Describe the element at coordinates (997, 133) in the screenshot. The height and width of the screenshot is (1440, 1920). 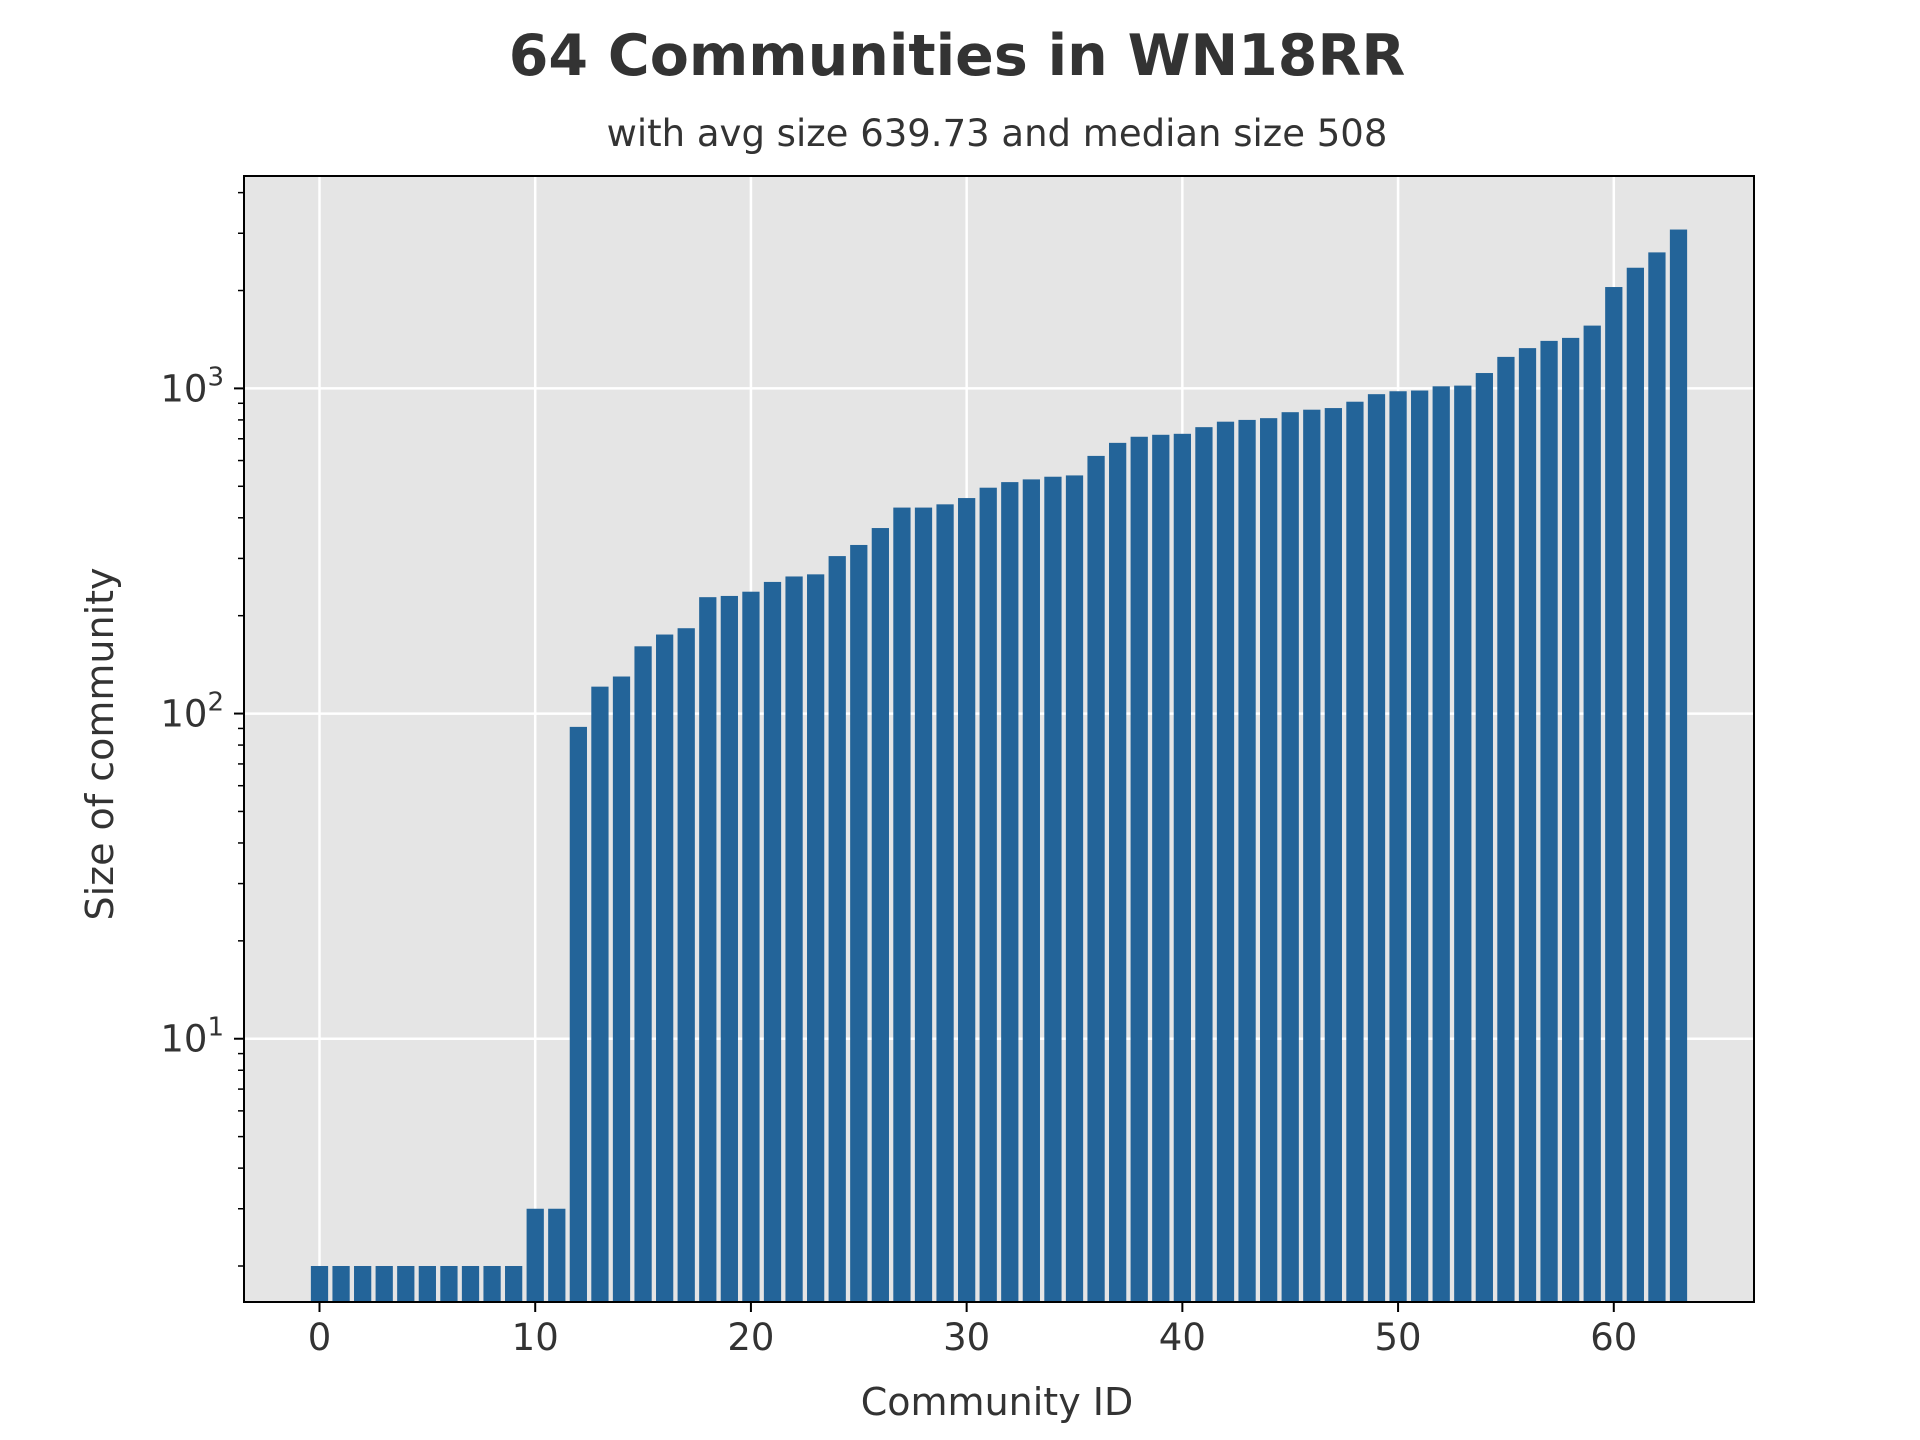
I see `chart-subtitle: with avg size 639.73 and median size 508` at that location.